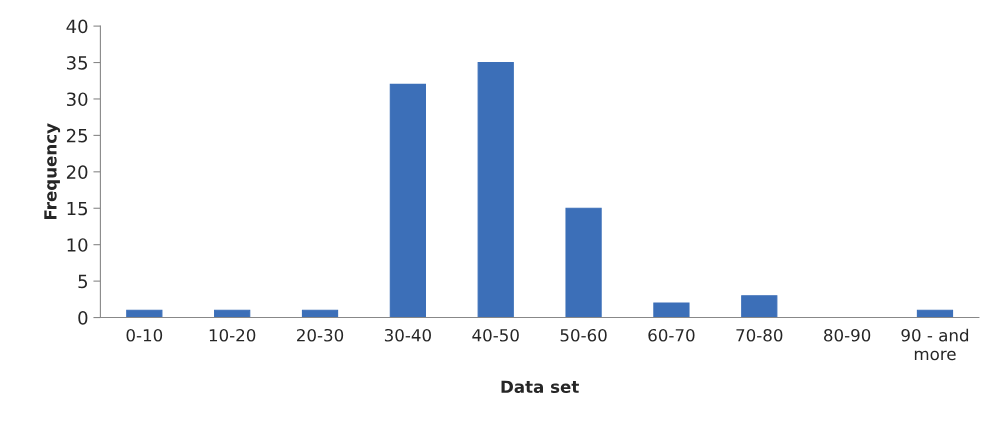 This screenshot has width=1004, height=435. What do you see at coordinates (759, 335) in the screenshot?
I see `x-tick-label: 70-80` at bounding box center [759, 335].